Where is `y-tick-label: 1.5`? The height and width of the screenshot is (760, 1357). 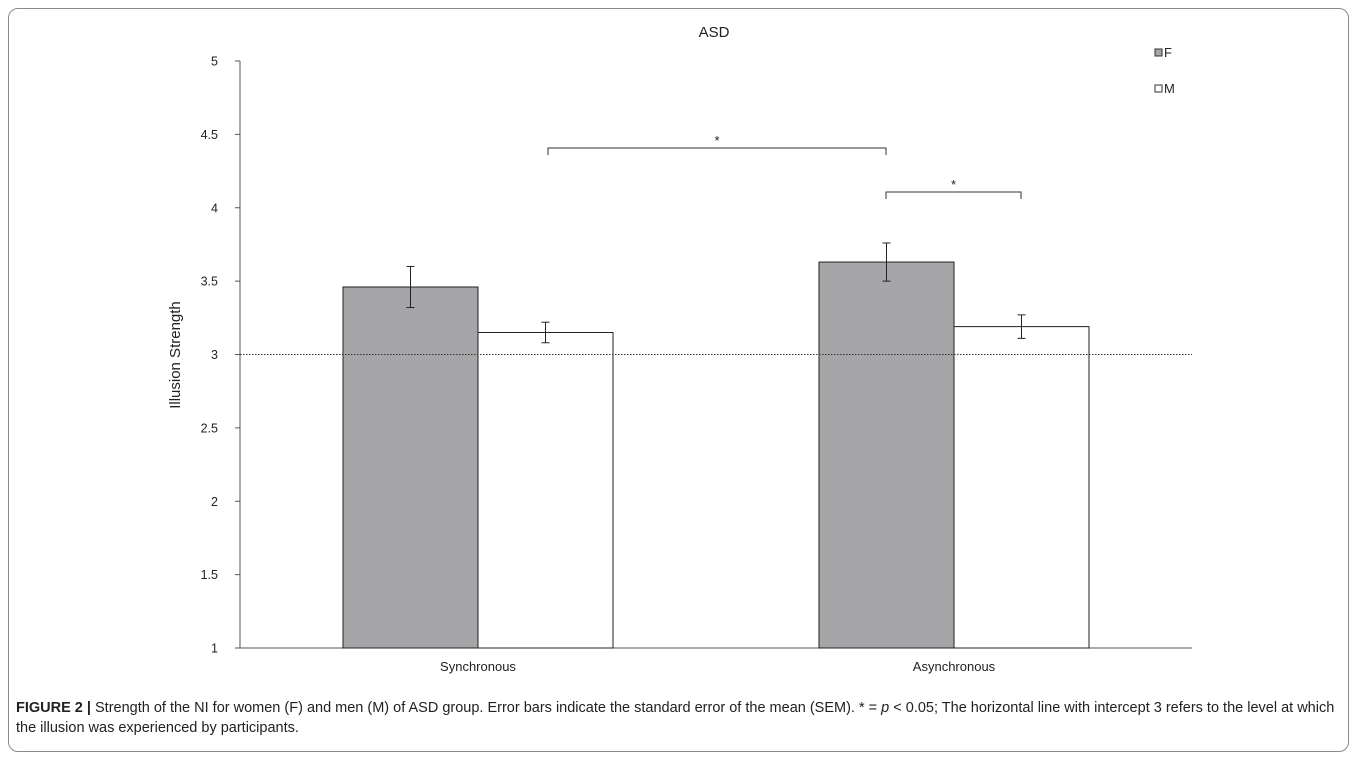 y-tick-label: 1.5 is located at coordinates (209, 575).